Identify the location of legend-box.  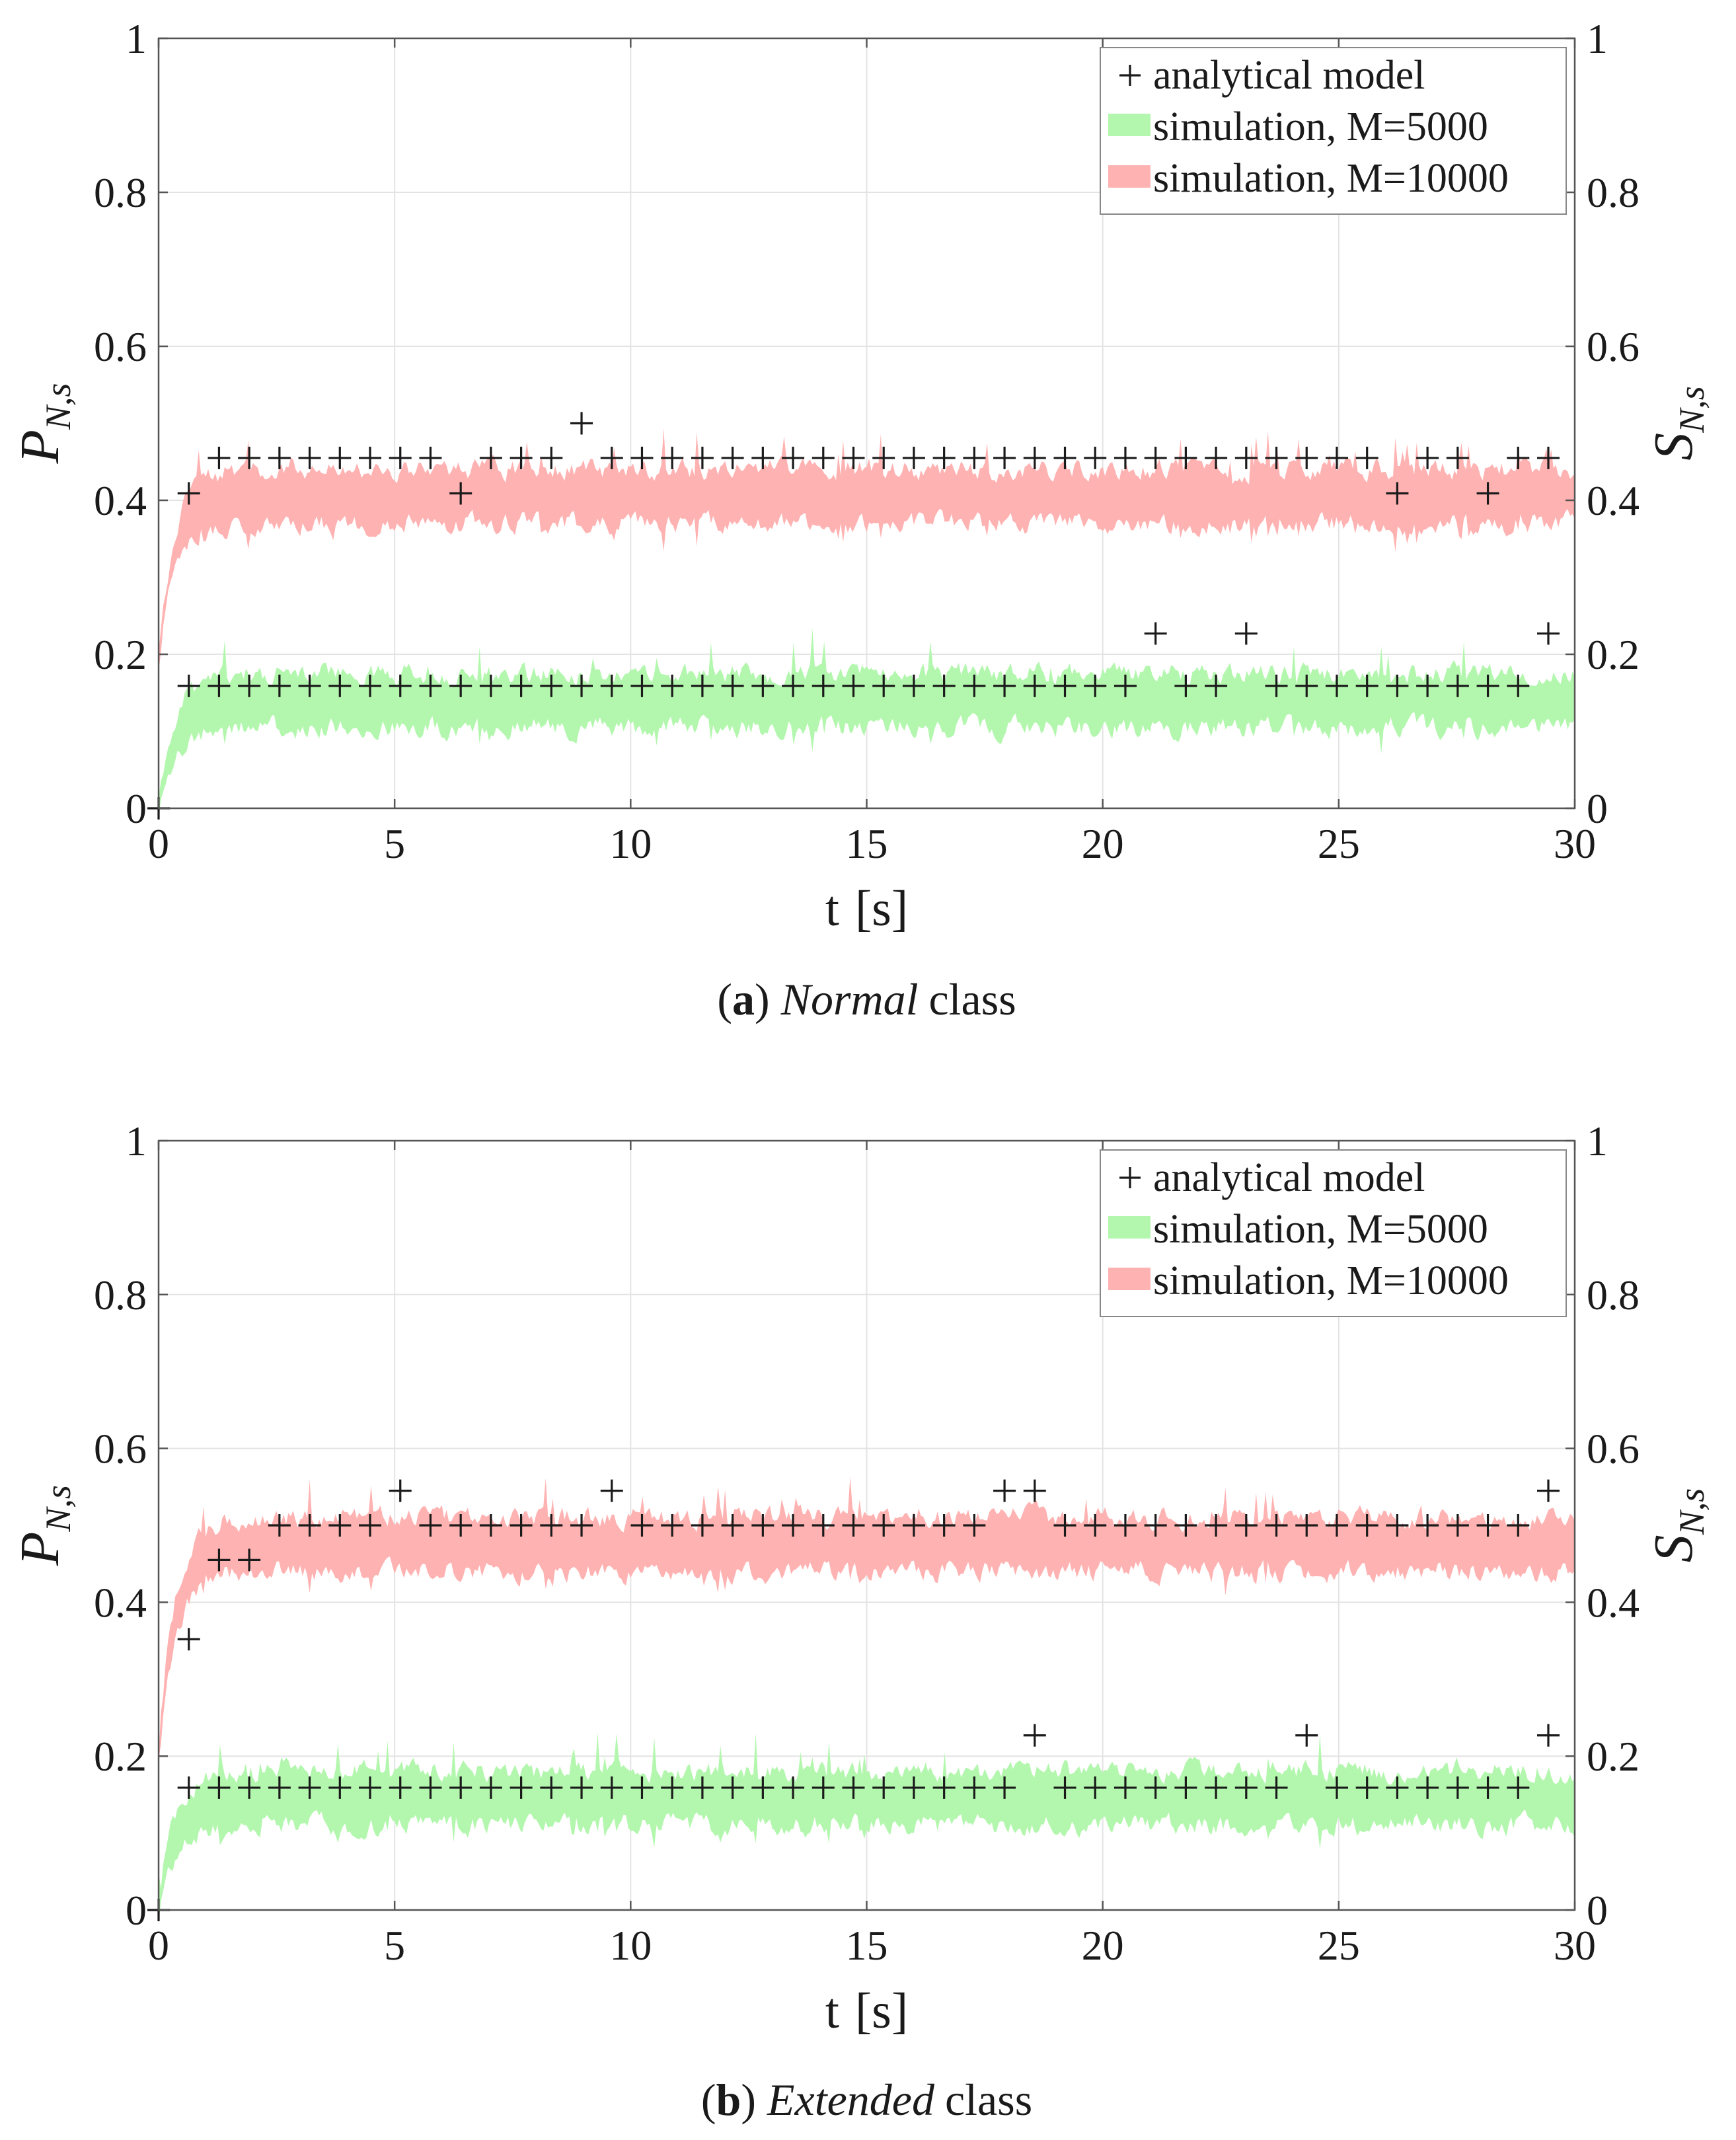
(1333, 131).